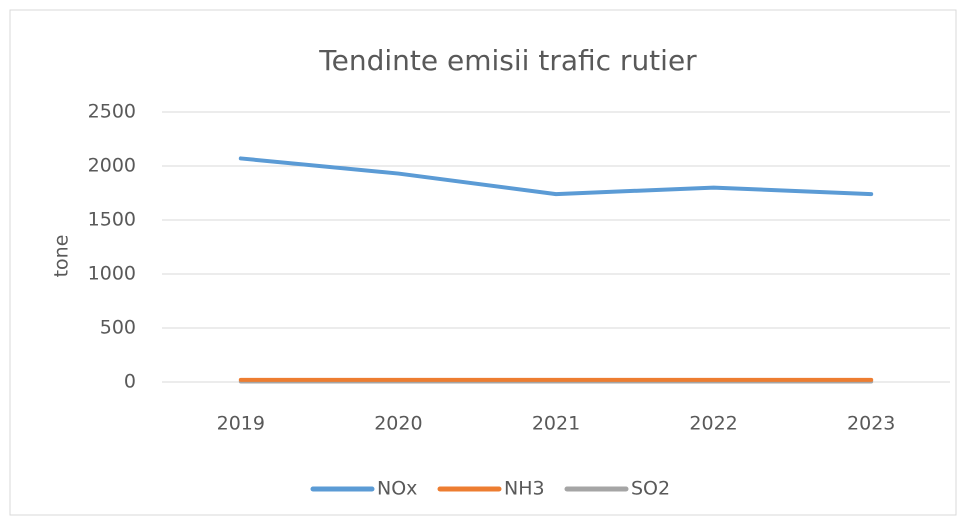  I want to click on y-tick-label: 2500, so click(112, 112).